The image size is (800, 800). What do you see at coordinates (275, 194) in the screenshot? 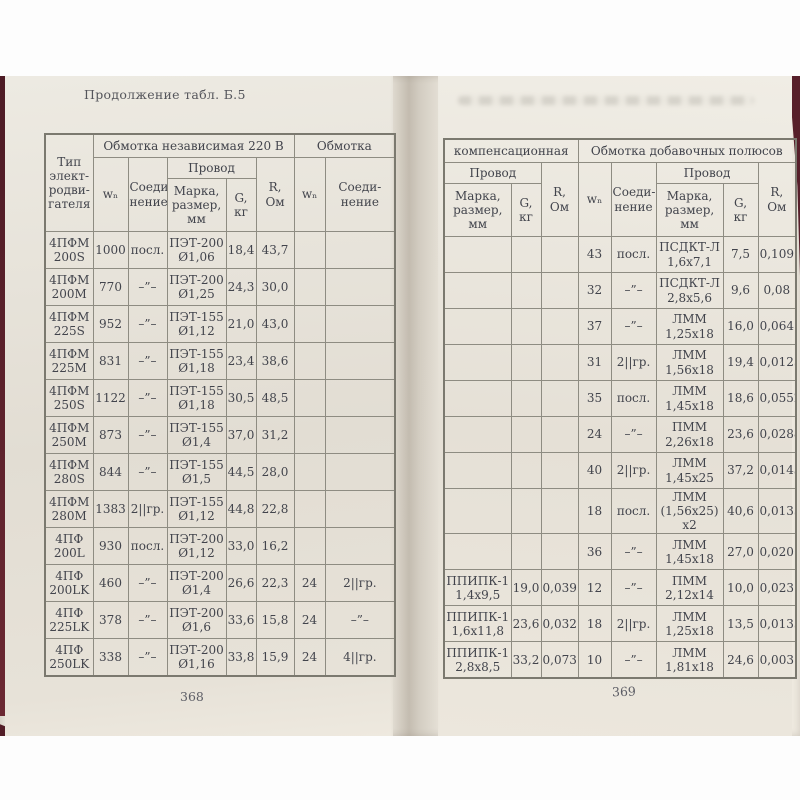
I see `header-r-ohm: R, Ом` at bounding box center [275, 194].